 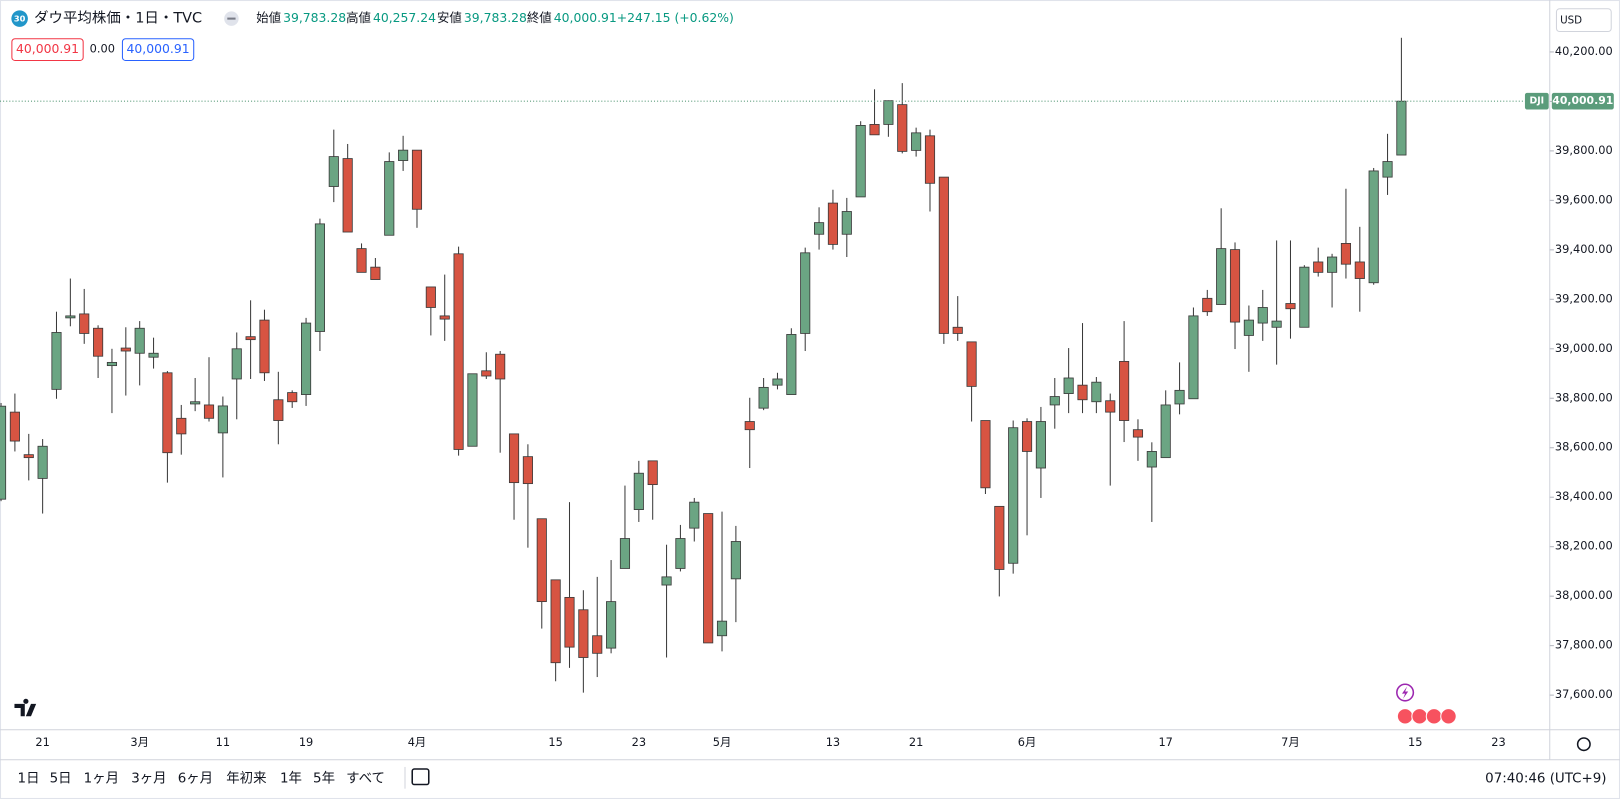 What do you see at coordinates (1584, 694) in the screenshot?
I see `y-tick-label: 37,600.00` at bounding box center [1584, 694].